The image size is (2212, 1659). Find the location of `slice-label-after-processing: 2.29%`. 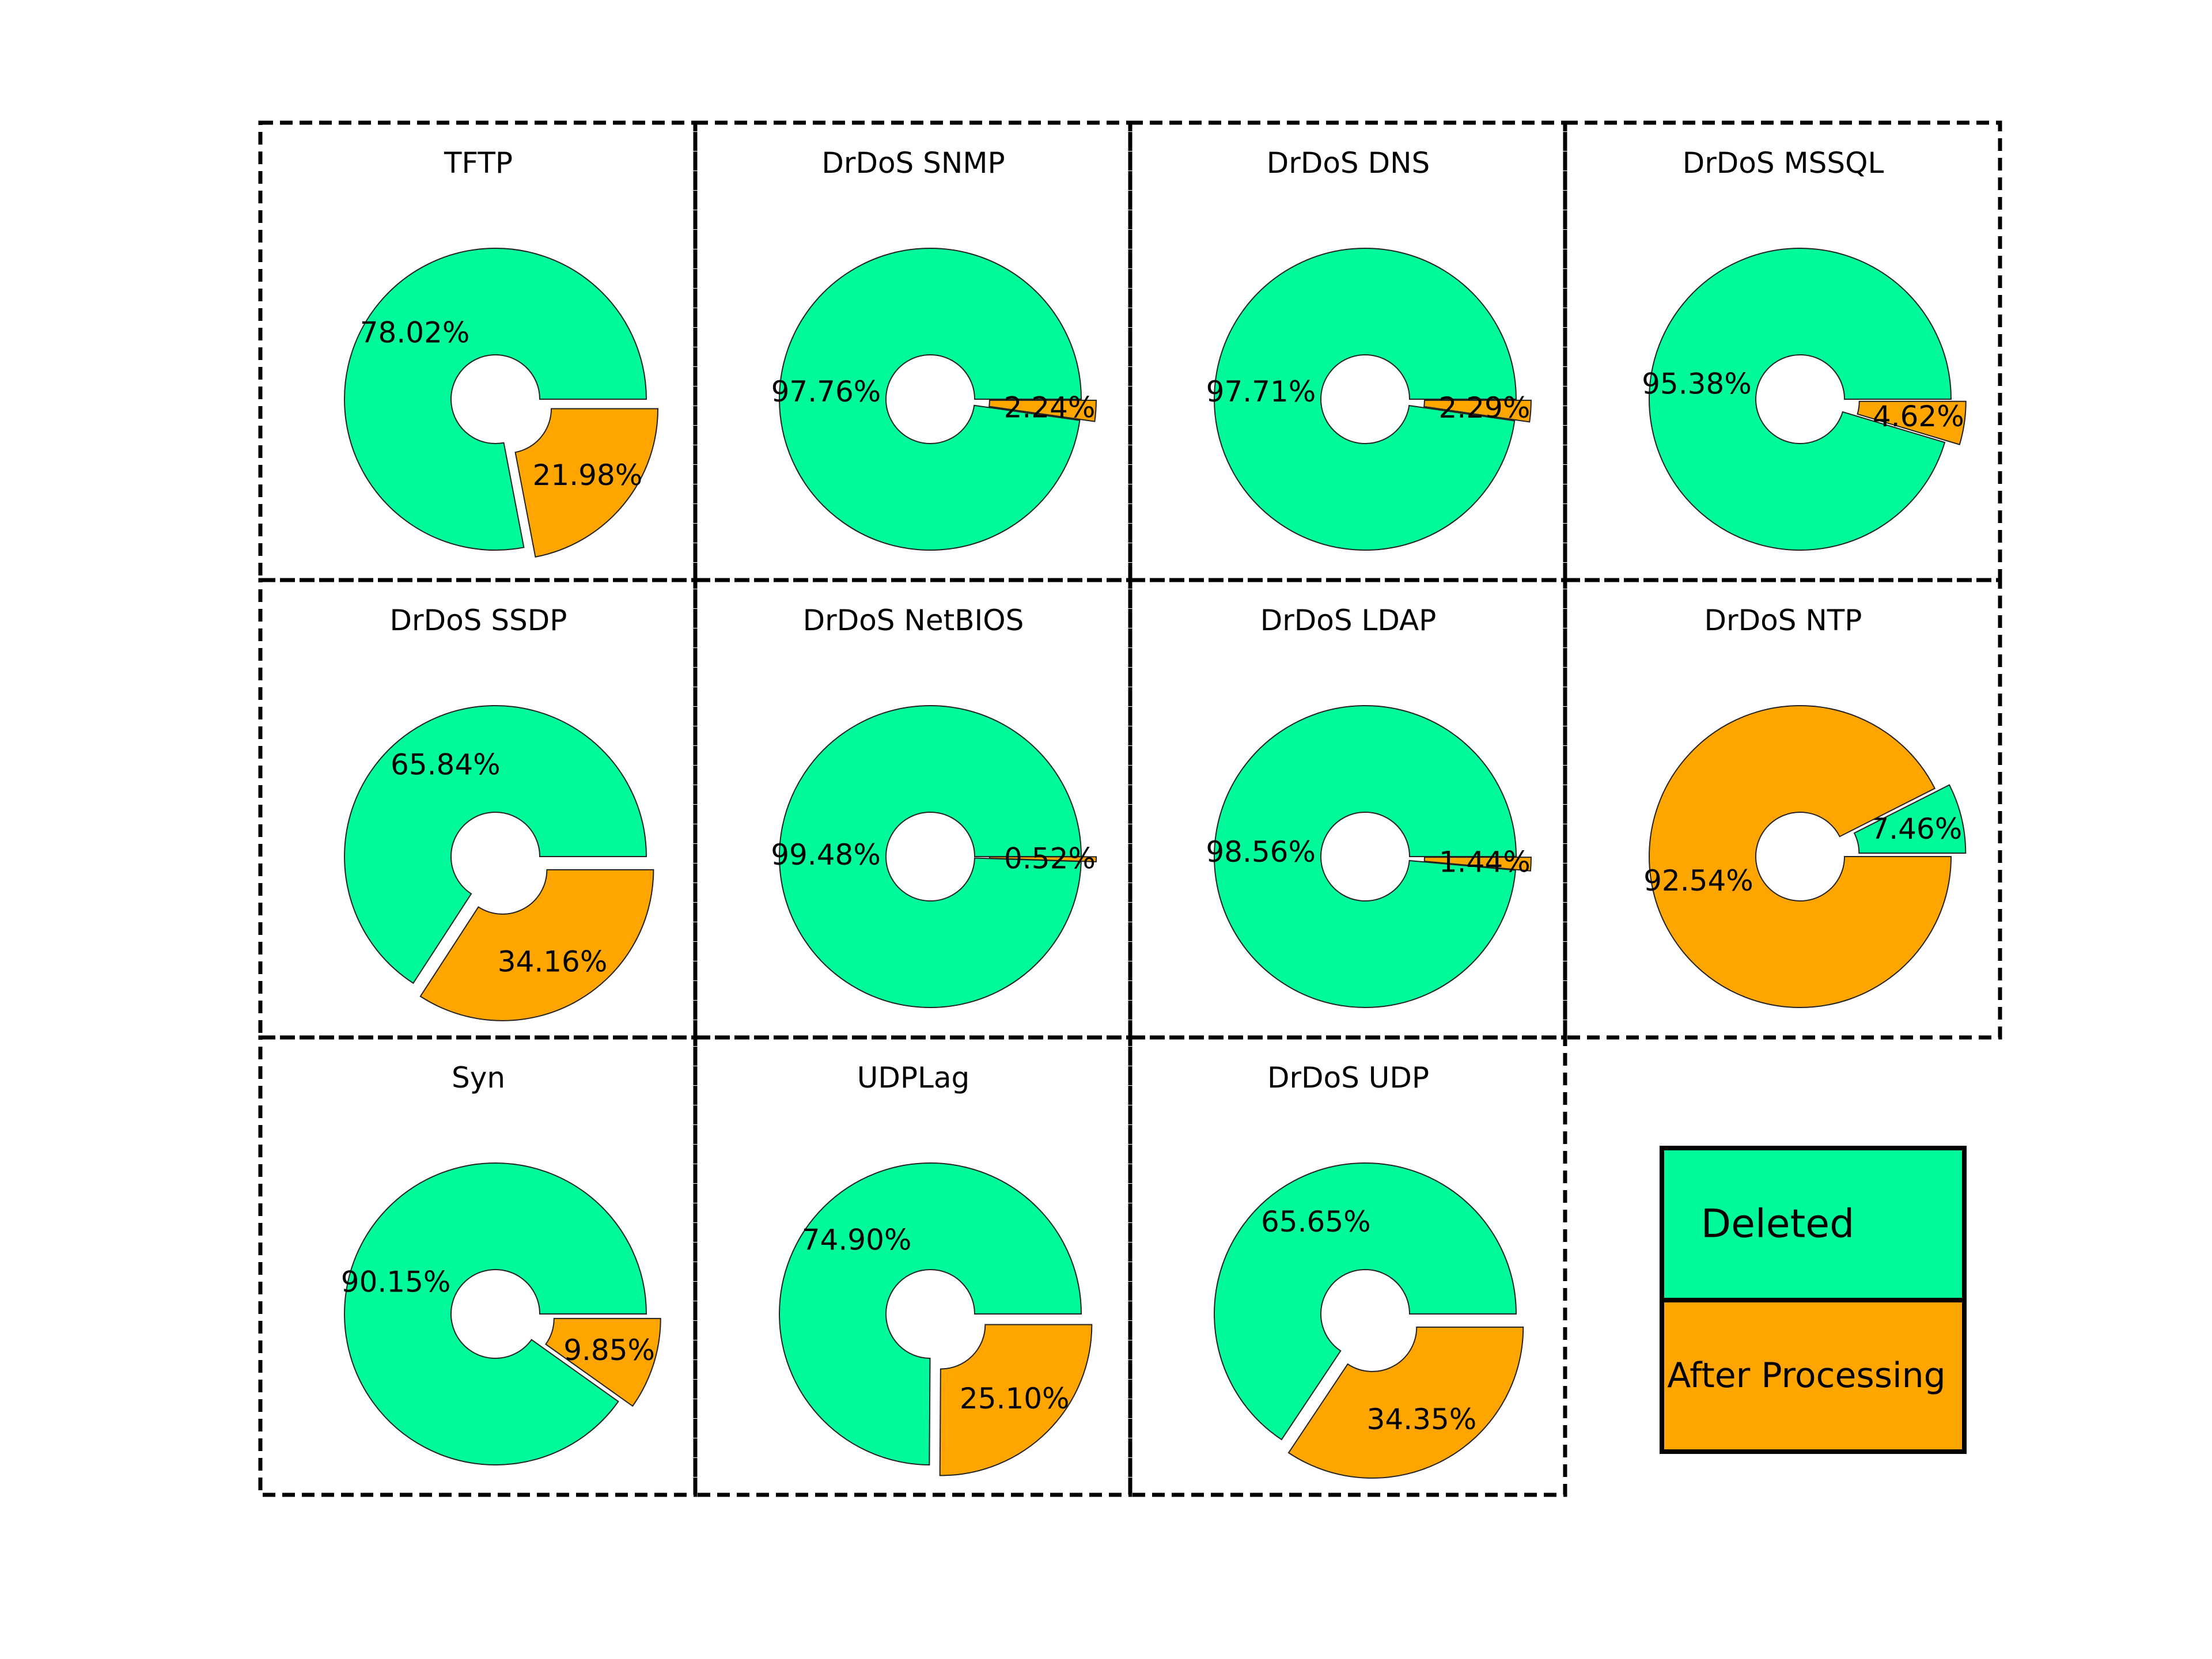

slice-label-after-processing: 2.29% is located at coordinates (1485, 408).